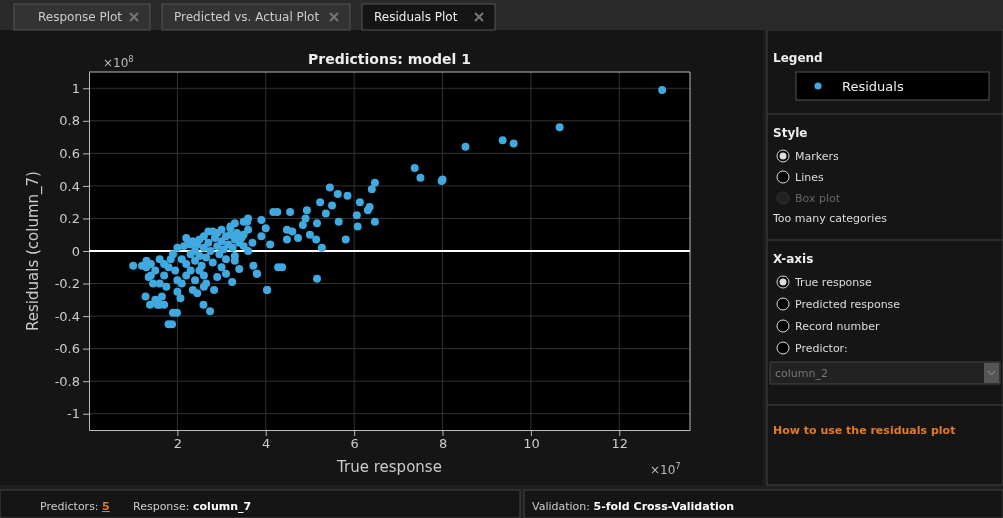 The width and height of the screenshot is (1003, 518). What do you see at coordinates (69, 219) in the screenshot?
I see `y-tick-label: 0.2` at bounding box center [69, 219].